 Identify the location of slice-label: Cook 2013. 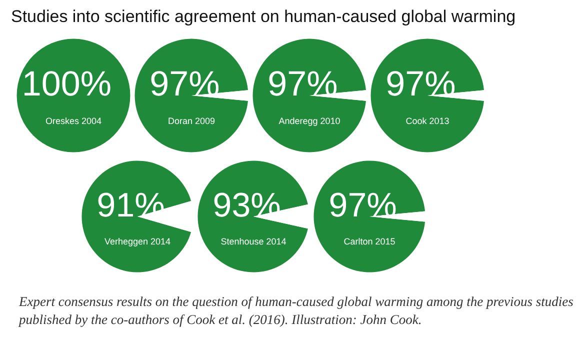
(428, 121).